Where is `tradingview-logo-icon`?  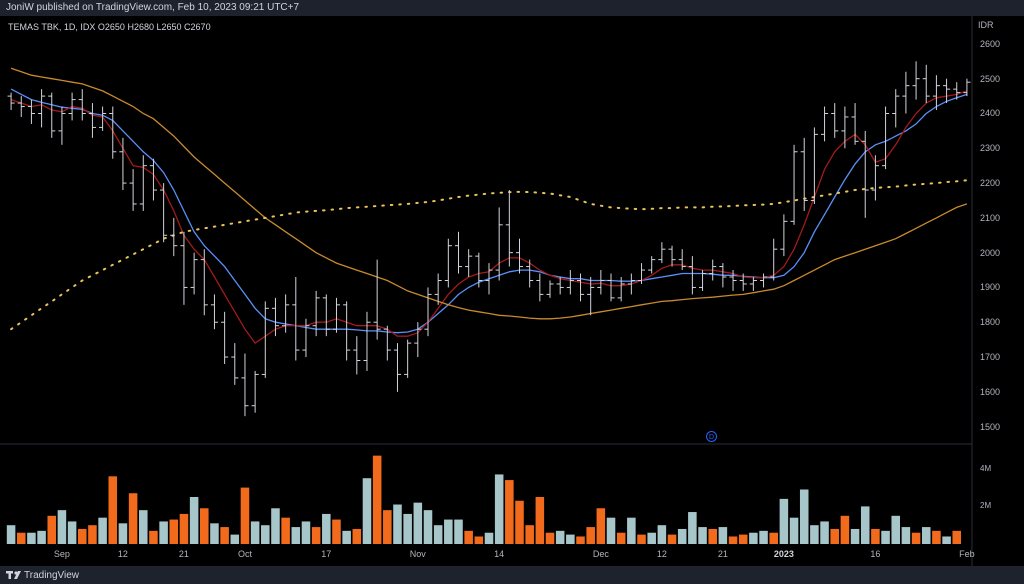 tradingview-logo-icon is located at coordinates (13, 575).